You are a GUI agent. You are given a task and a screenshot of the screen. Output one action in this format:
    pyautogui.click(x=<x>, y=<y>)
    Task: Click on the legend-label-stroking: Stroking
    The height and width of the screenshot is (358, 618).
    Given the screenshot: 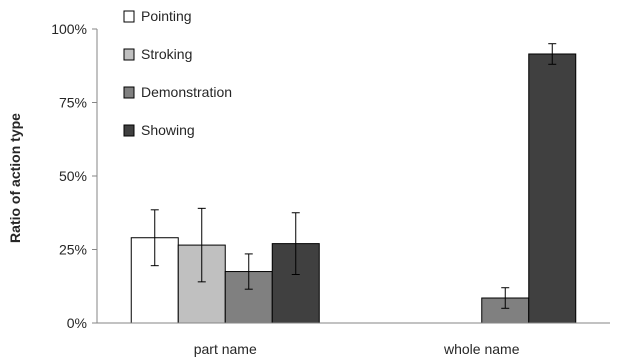 What is the action you would take?
    pyautogui.click(x=166, y=54)
    